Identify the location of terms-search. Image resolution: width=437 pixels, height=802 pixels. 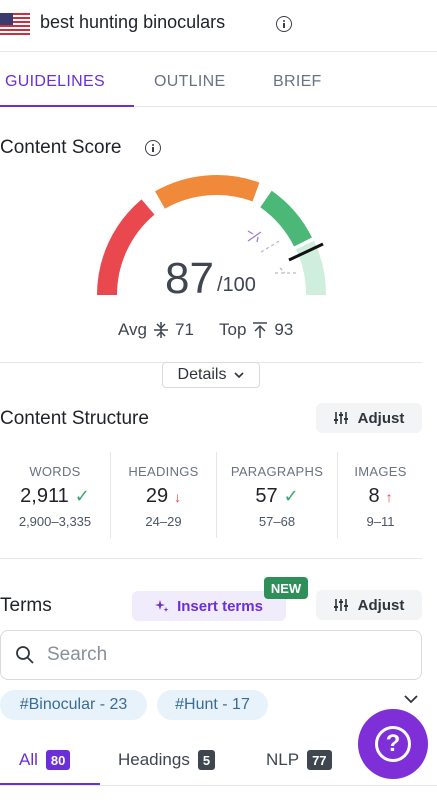
(211, 655).